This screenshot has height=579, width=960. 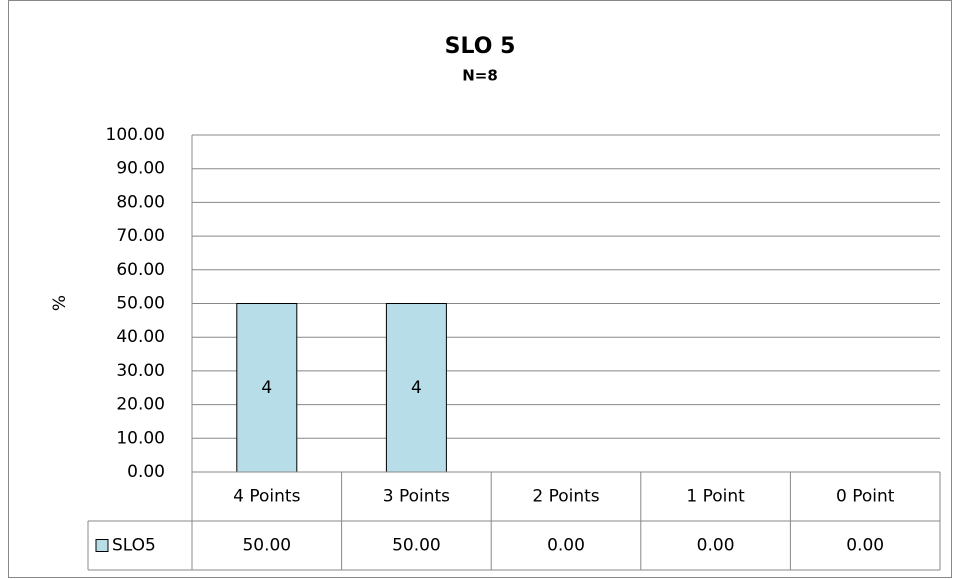 I want to click on chart-title: SLO 5, so click(x=480, y=46).